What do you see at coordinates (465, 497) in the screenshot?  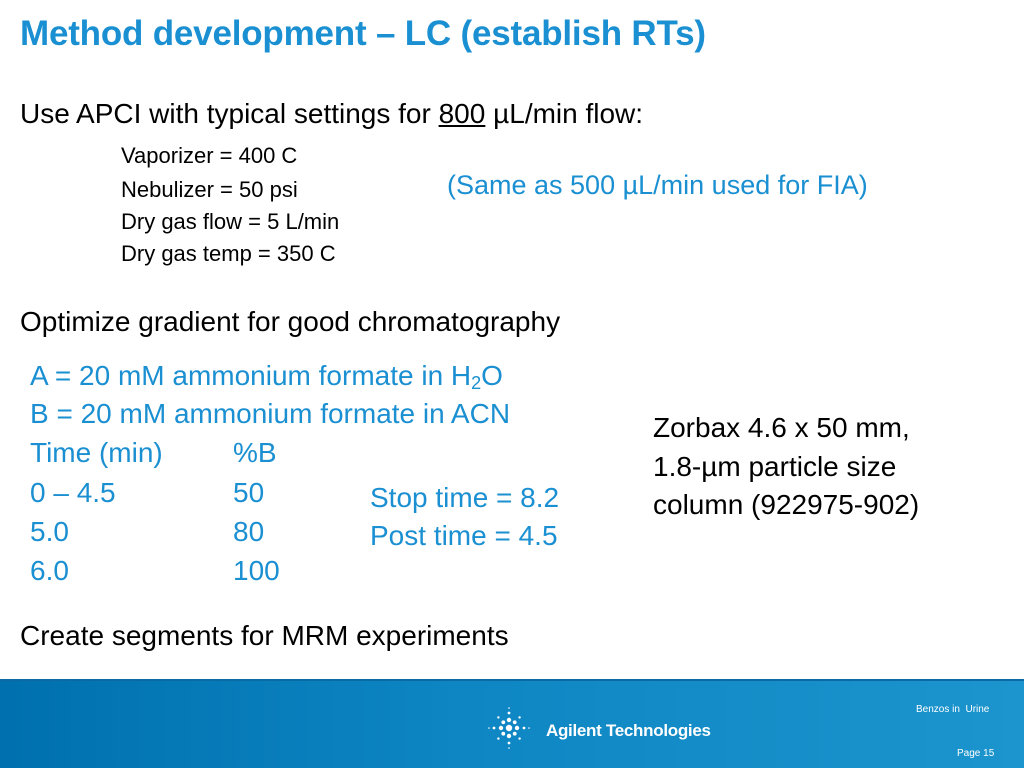 I see `stop-time: Stop time = 8.2` at bounding box center [465, 497].